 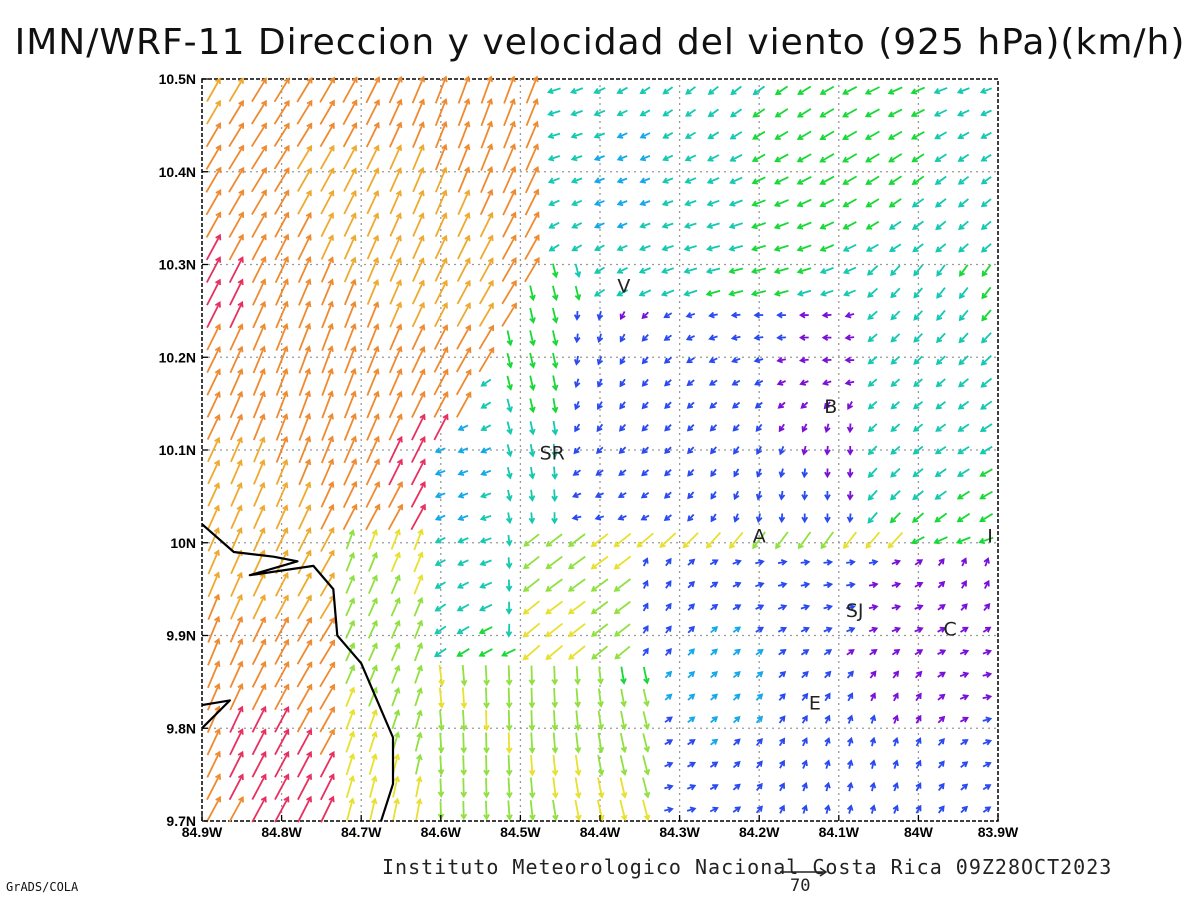 What do you see at coordinates (950, 630) in the screenshot?
I see `place-label: C` at bounding box center [950, 630].